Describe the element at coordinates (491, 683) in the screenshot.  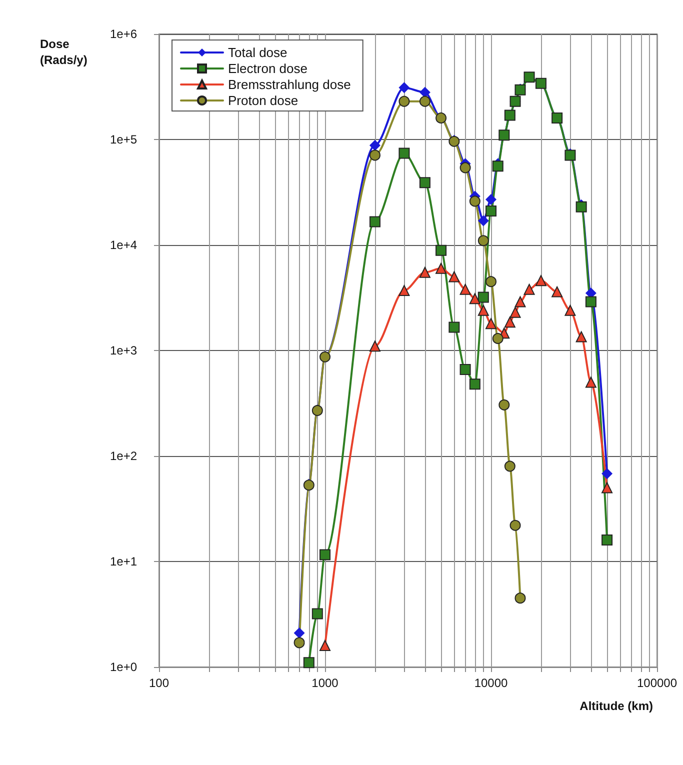
I see `x-tick-label: 10000` at that location.